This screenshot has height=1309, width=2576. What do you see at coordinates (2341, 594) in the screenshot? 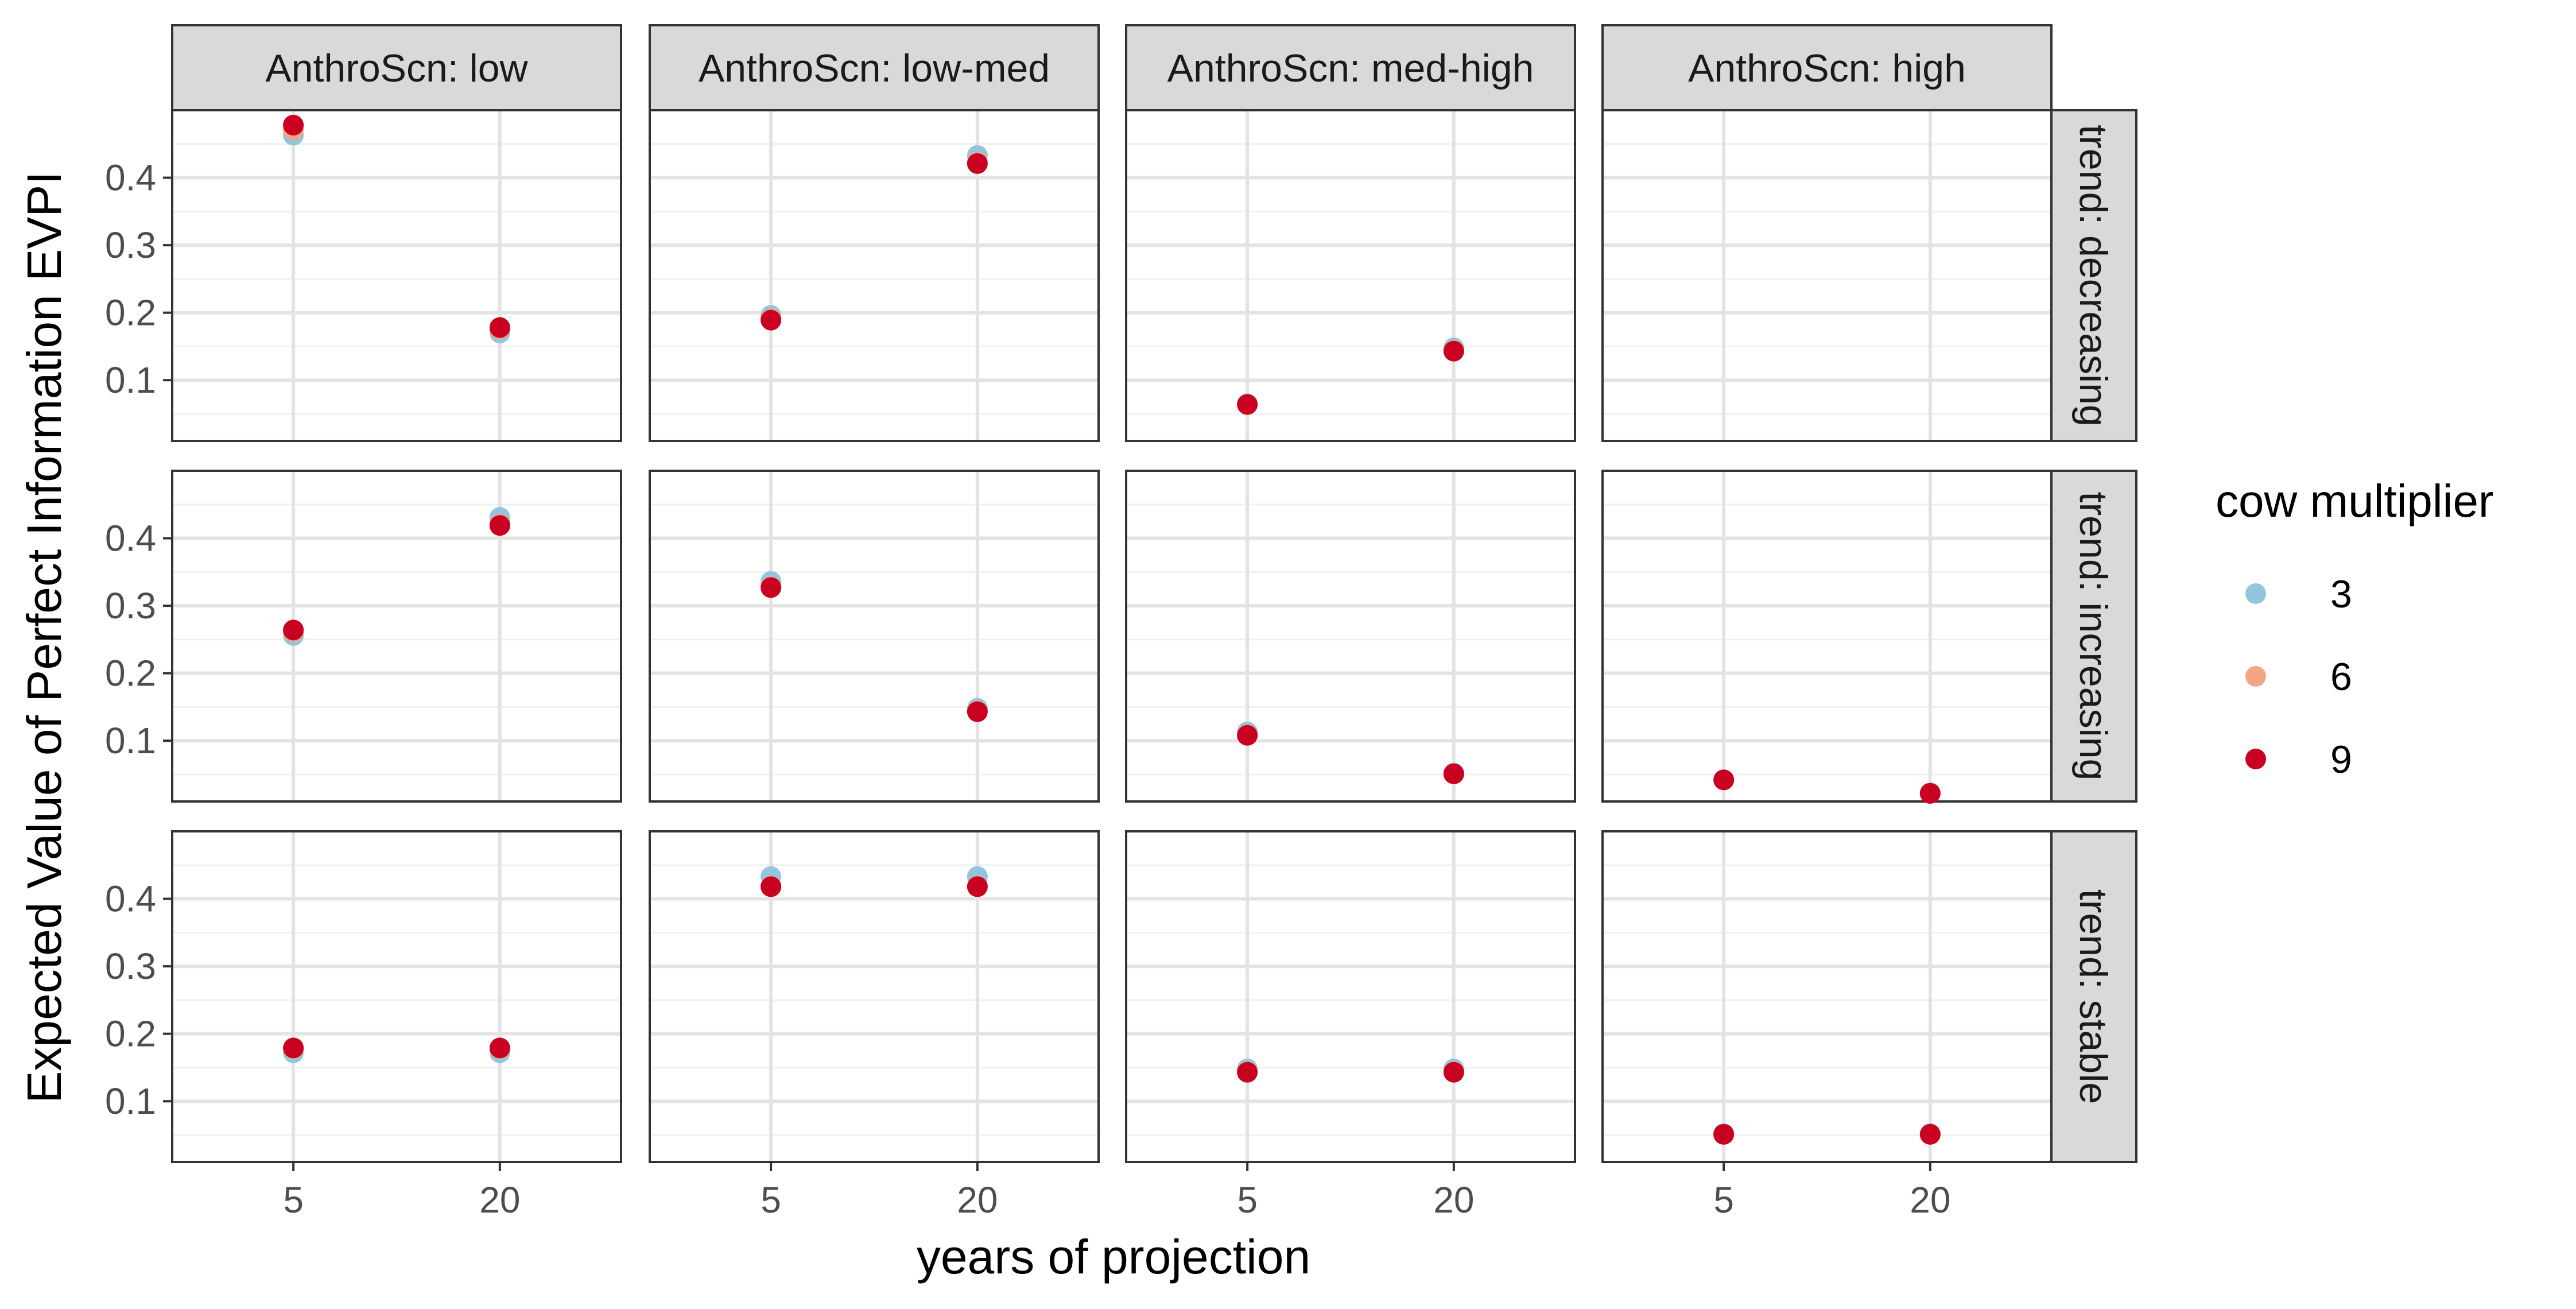
I see `legend-label: 3` at bounding box center [2341, 594].